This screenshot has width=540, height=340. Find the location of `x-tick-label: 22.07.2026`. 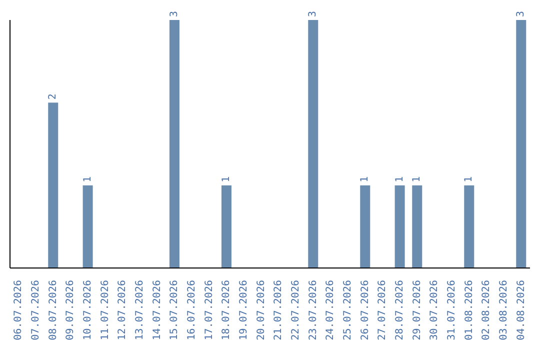

x-tick-label: 22.07.2026 is located at coordinates (296, 310).